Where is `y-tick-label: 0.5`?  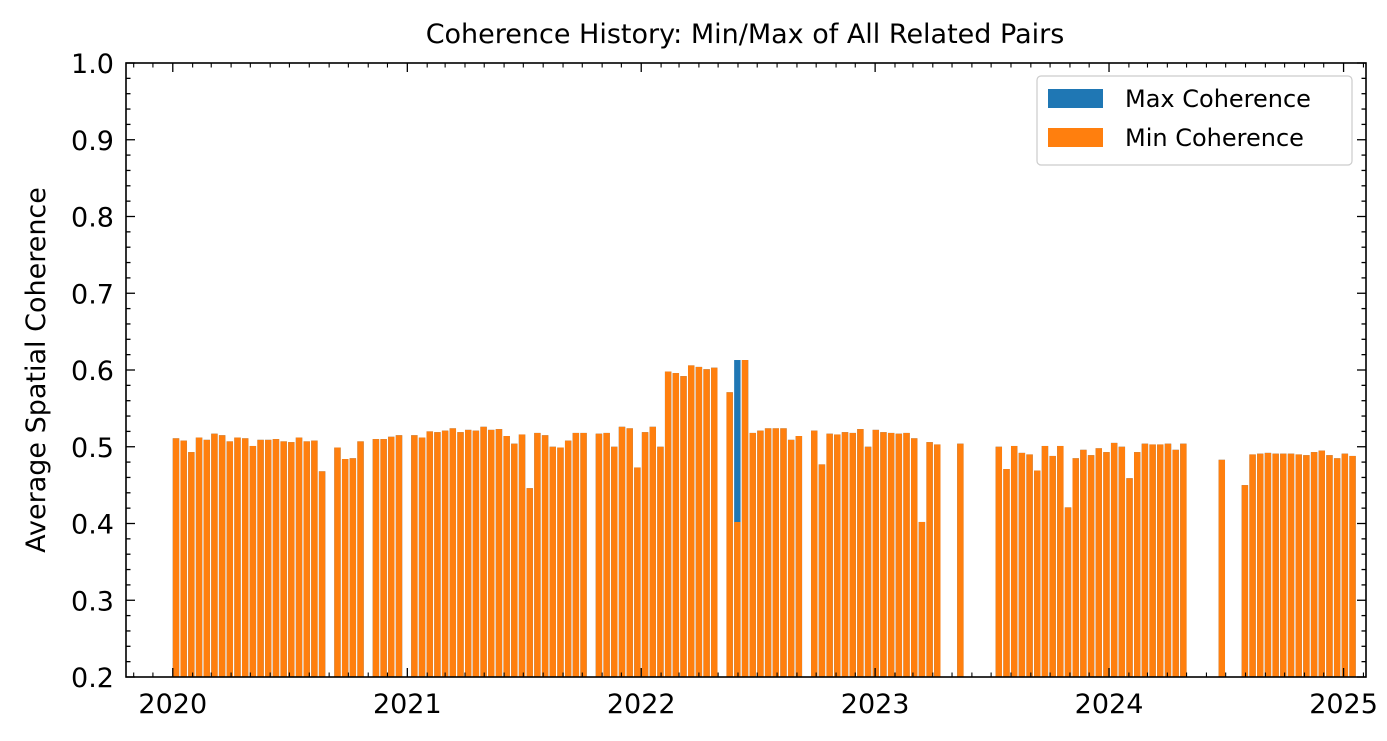 y-tick-label: 0.5 is located at coordinates (92, 448).